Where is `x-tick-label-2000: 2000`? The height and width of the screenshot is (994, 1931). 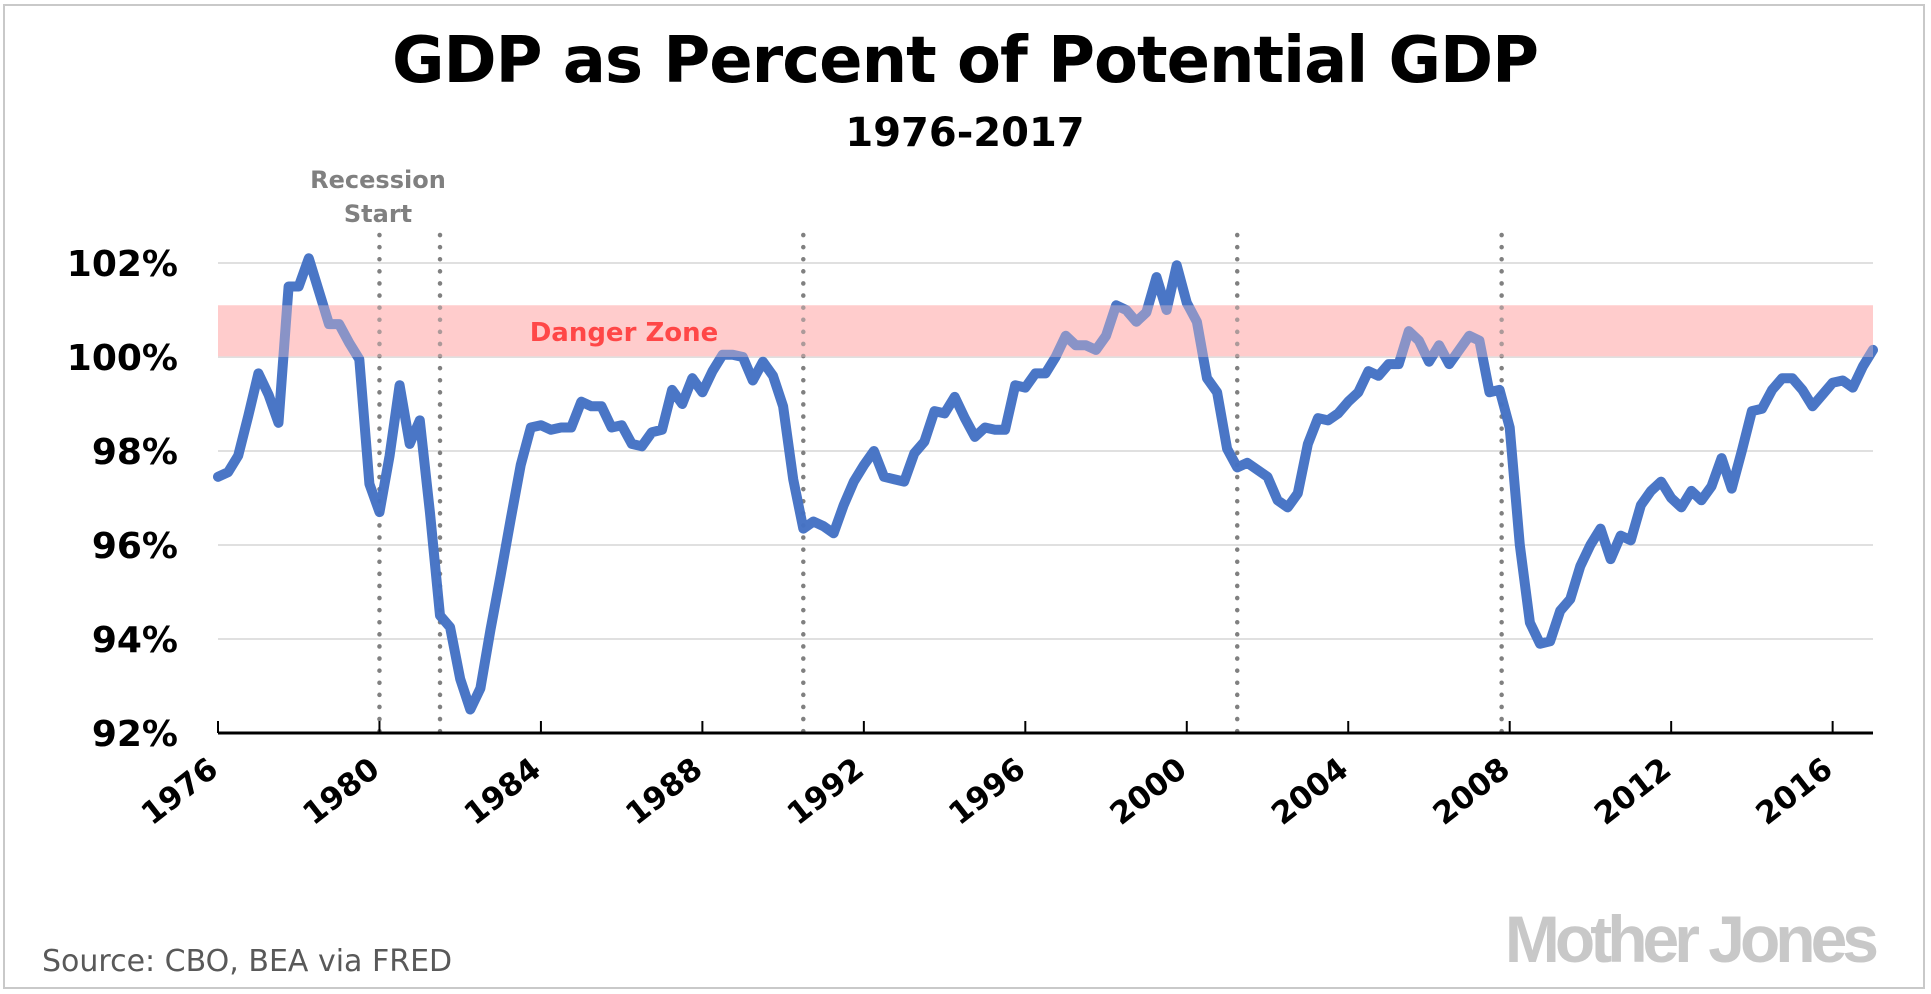
x-tick-label-2000: 2000 is located at coordinates (1149, 791).